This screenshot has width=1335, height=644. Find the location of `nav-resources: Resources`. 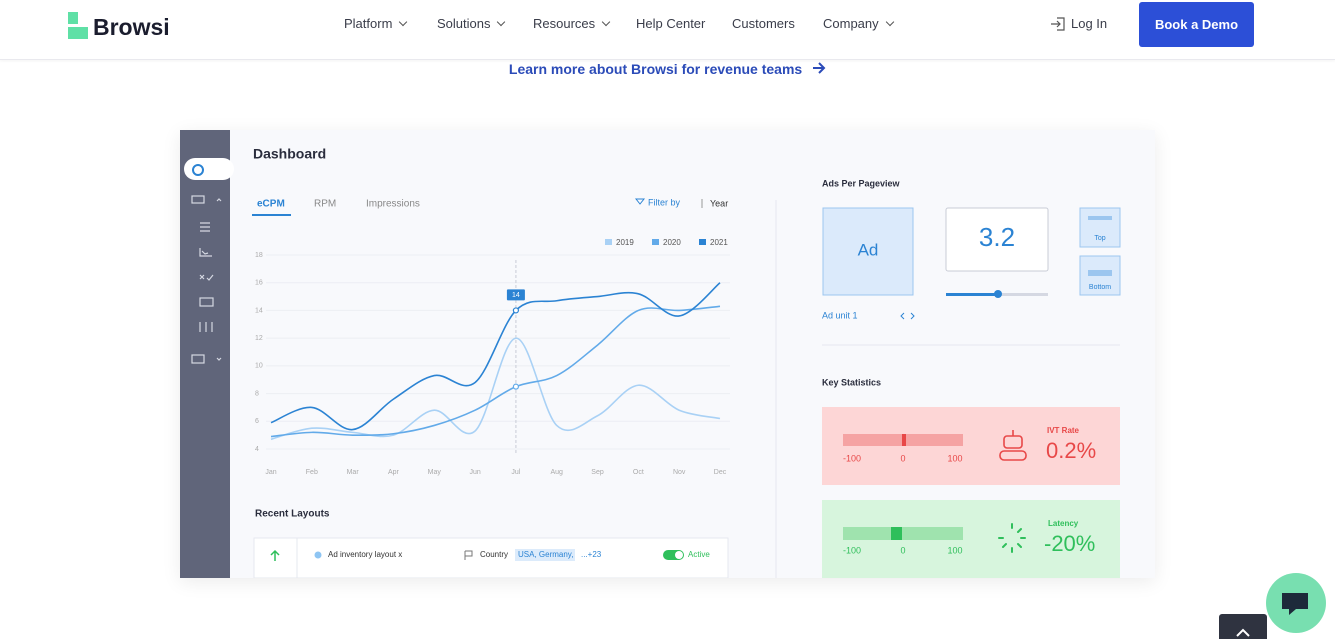

nav-resources: Resources is located at coordinates (572, 23).